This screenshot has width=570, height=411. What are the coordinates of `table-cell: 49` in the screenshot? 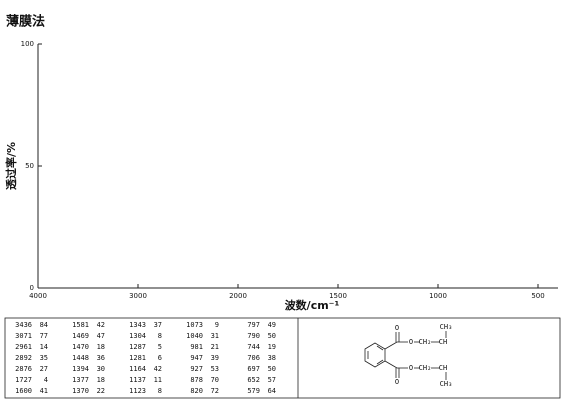 It's located at (272, 325).